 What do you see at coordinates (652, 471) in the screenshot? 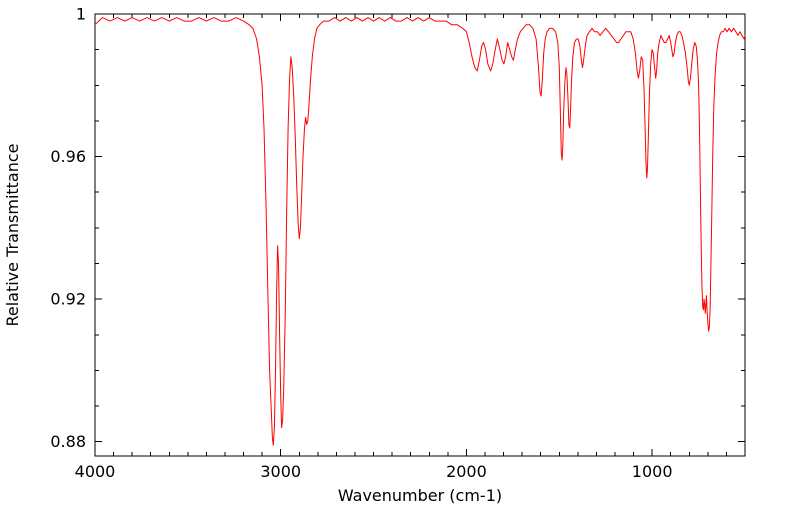
I see `x-tick-label: 1000` at bounding box center [652, 471].